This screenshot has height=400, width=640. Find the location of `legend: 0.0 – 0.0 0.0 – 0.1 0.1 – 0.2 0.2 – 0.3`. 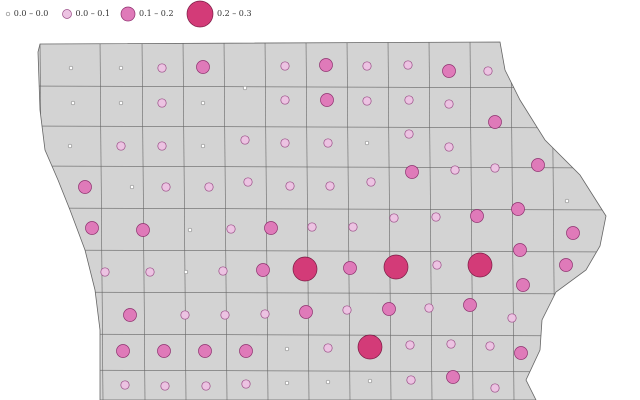

legend: 0.0 – 0.0 0.0 – 0.1 0.1 – 0.2 0.2 – 0.3 is located at coordinates (128, 14).